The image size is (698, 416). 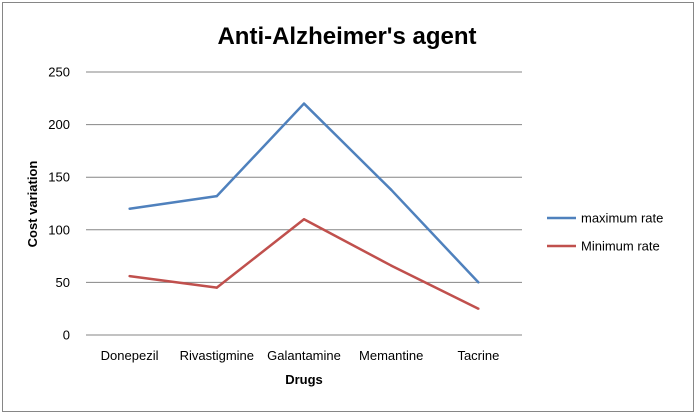 I want to click on x-tick-label: Tacrine, so click(x=478, y=355).